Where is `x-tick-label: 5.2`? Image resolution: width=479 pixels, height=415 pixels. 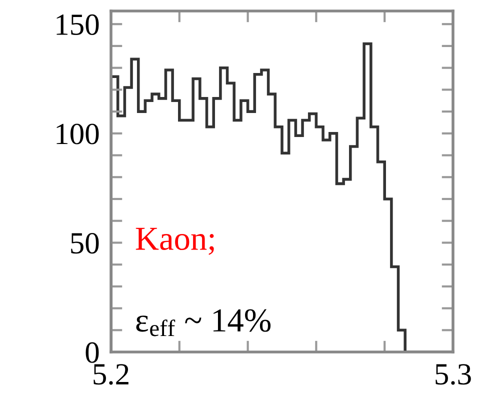
x-tick-label: 5.2 is located at coordinates (111, 374).